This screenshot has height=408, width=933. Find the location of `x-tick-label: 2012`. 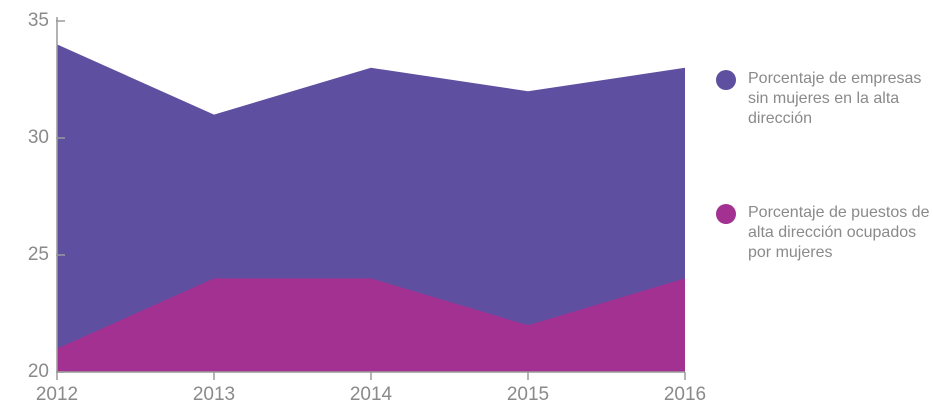

x-tick-label: 2012 is located at coordinates (57, 394).